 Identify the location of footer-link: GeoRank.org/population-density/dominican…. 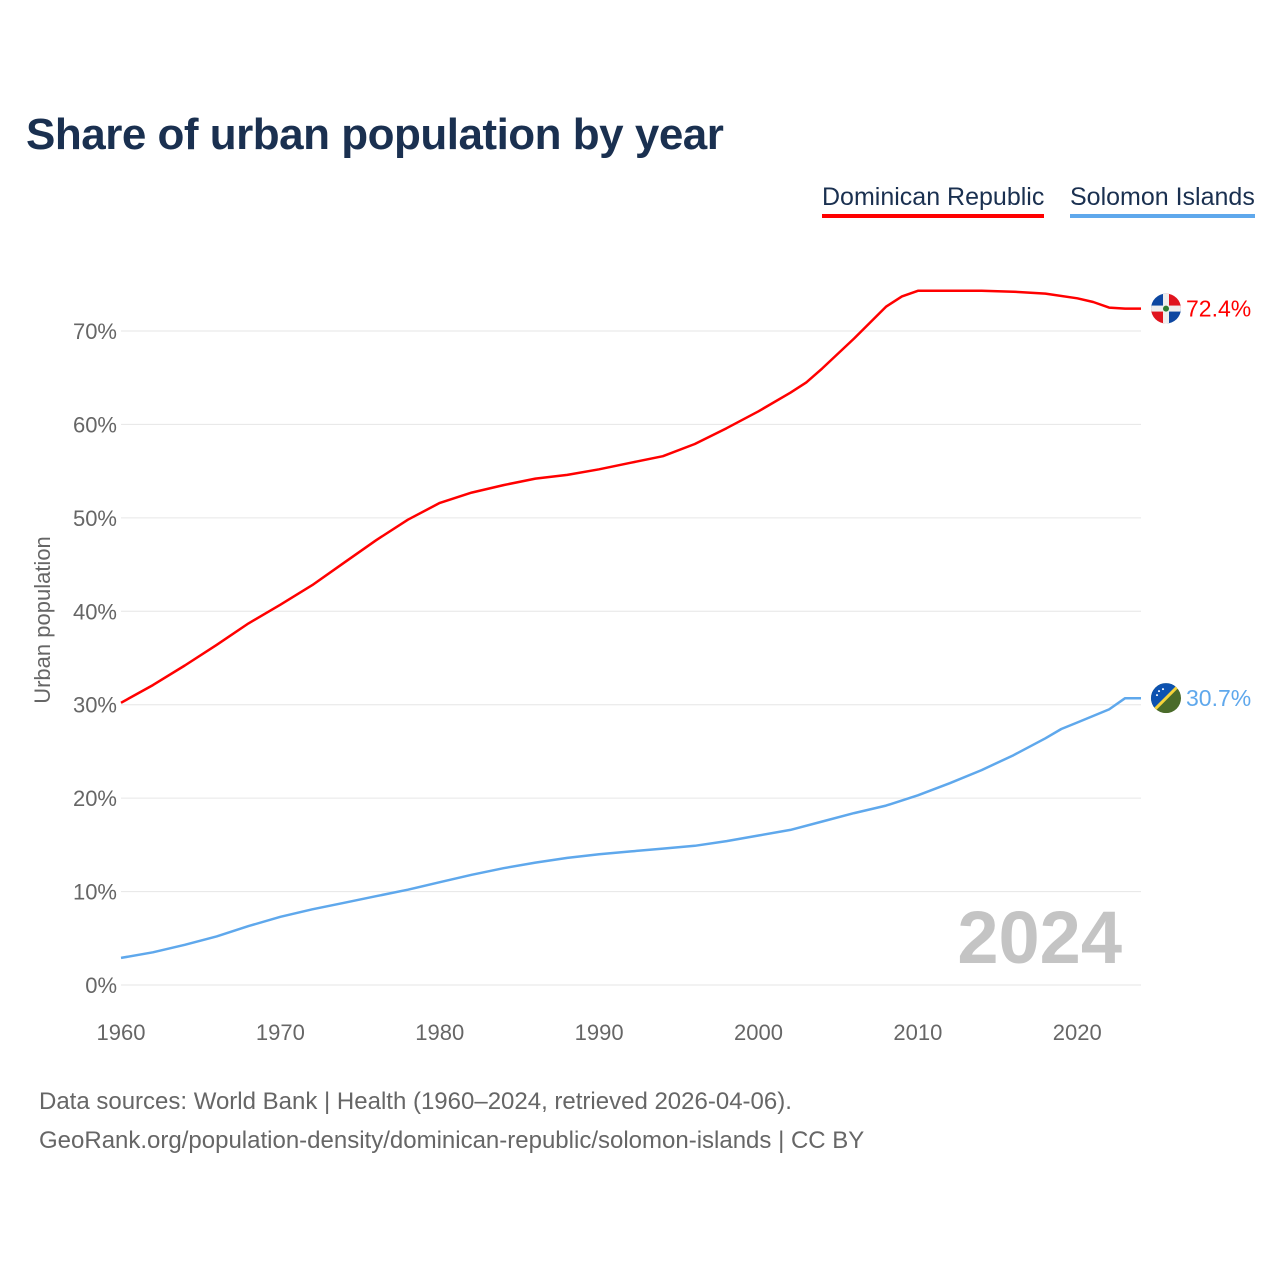
(452, 1140).